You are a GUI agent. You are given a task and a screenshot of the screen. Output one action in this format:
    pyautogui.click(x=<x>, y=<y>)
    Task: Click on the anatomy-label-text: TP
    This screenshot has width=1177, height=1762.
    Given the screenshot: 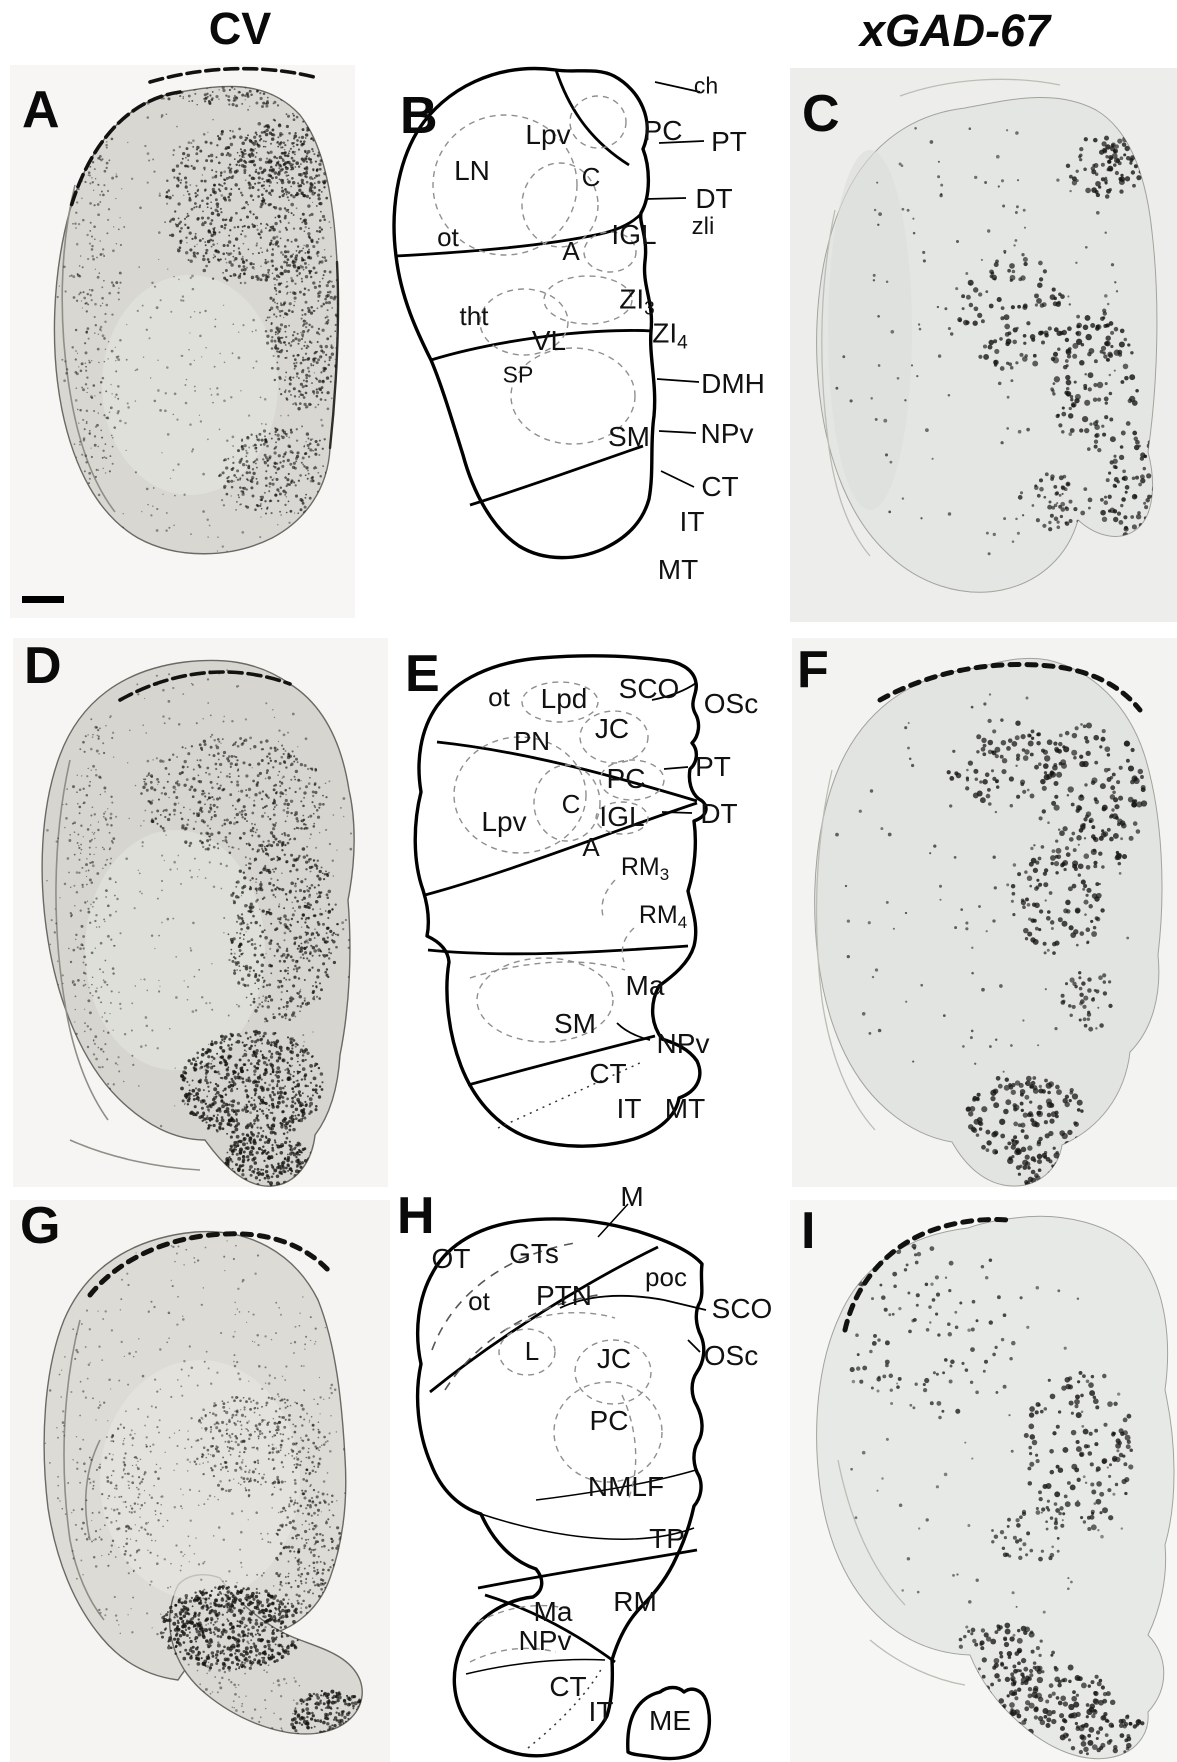 What is the action you would take?
    pyautogui.click(x=667, y=1538)
    